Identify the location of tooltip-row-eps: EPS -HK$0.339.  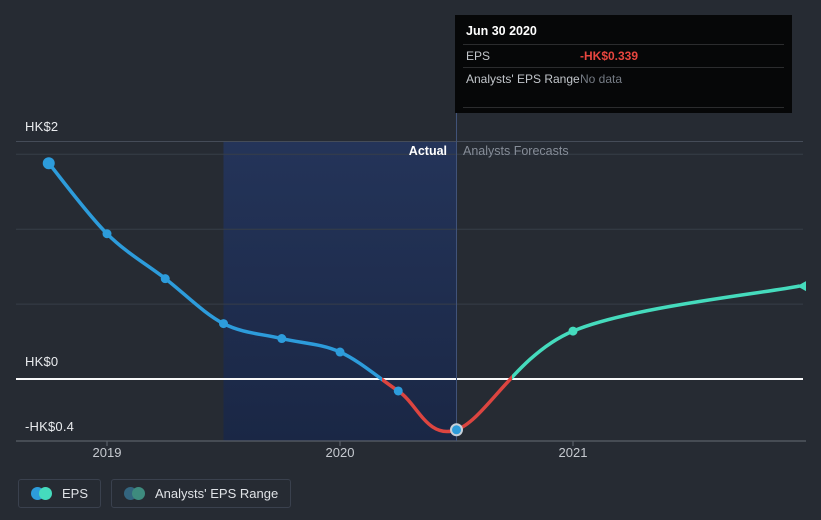
(623, 55).